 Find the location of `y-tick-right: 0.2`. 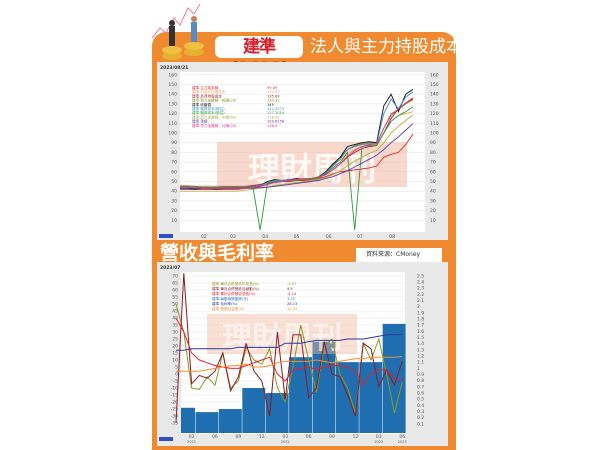

y-tick-right: 0.2 is located at coordinates (420, 418).